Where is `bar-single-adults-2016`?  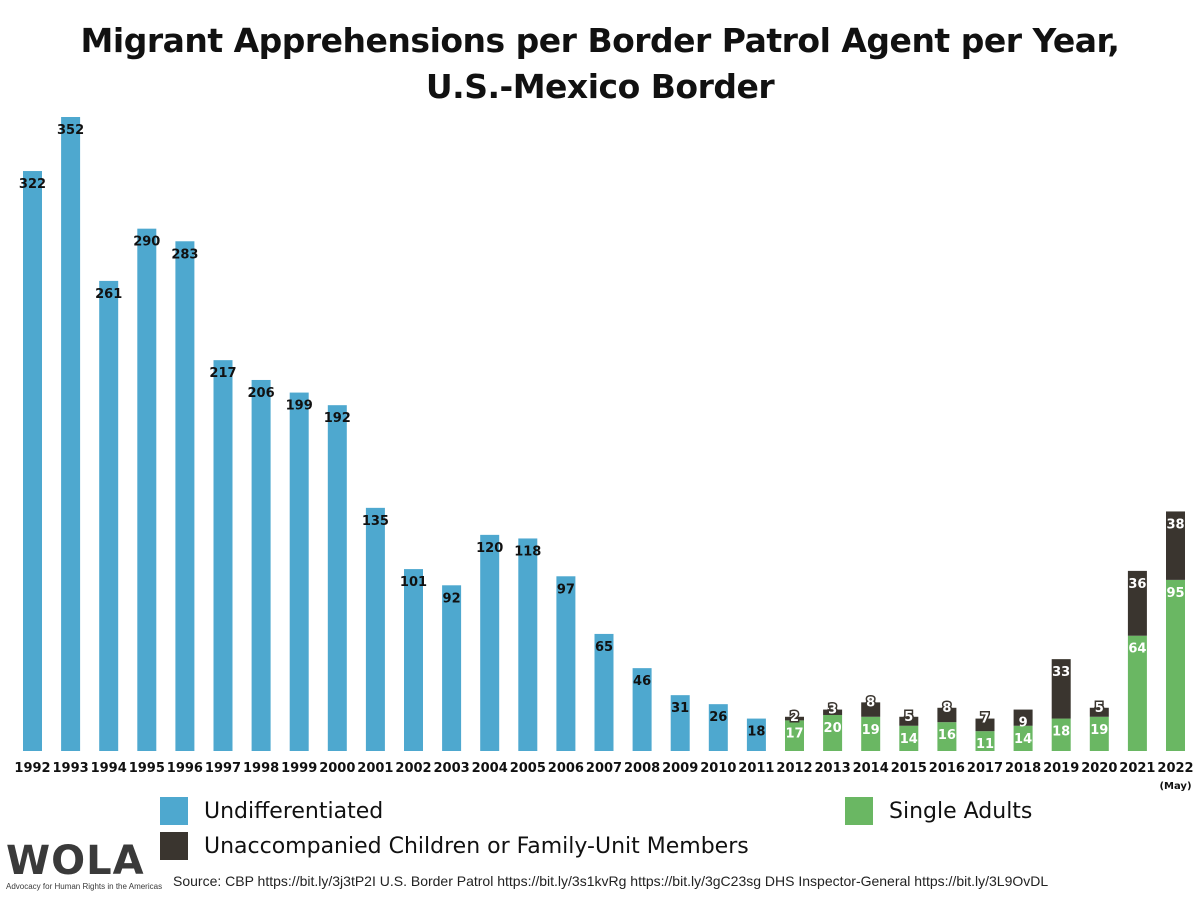
bar-single-adults-2016 is located at coordinates (947, 736).